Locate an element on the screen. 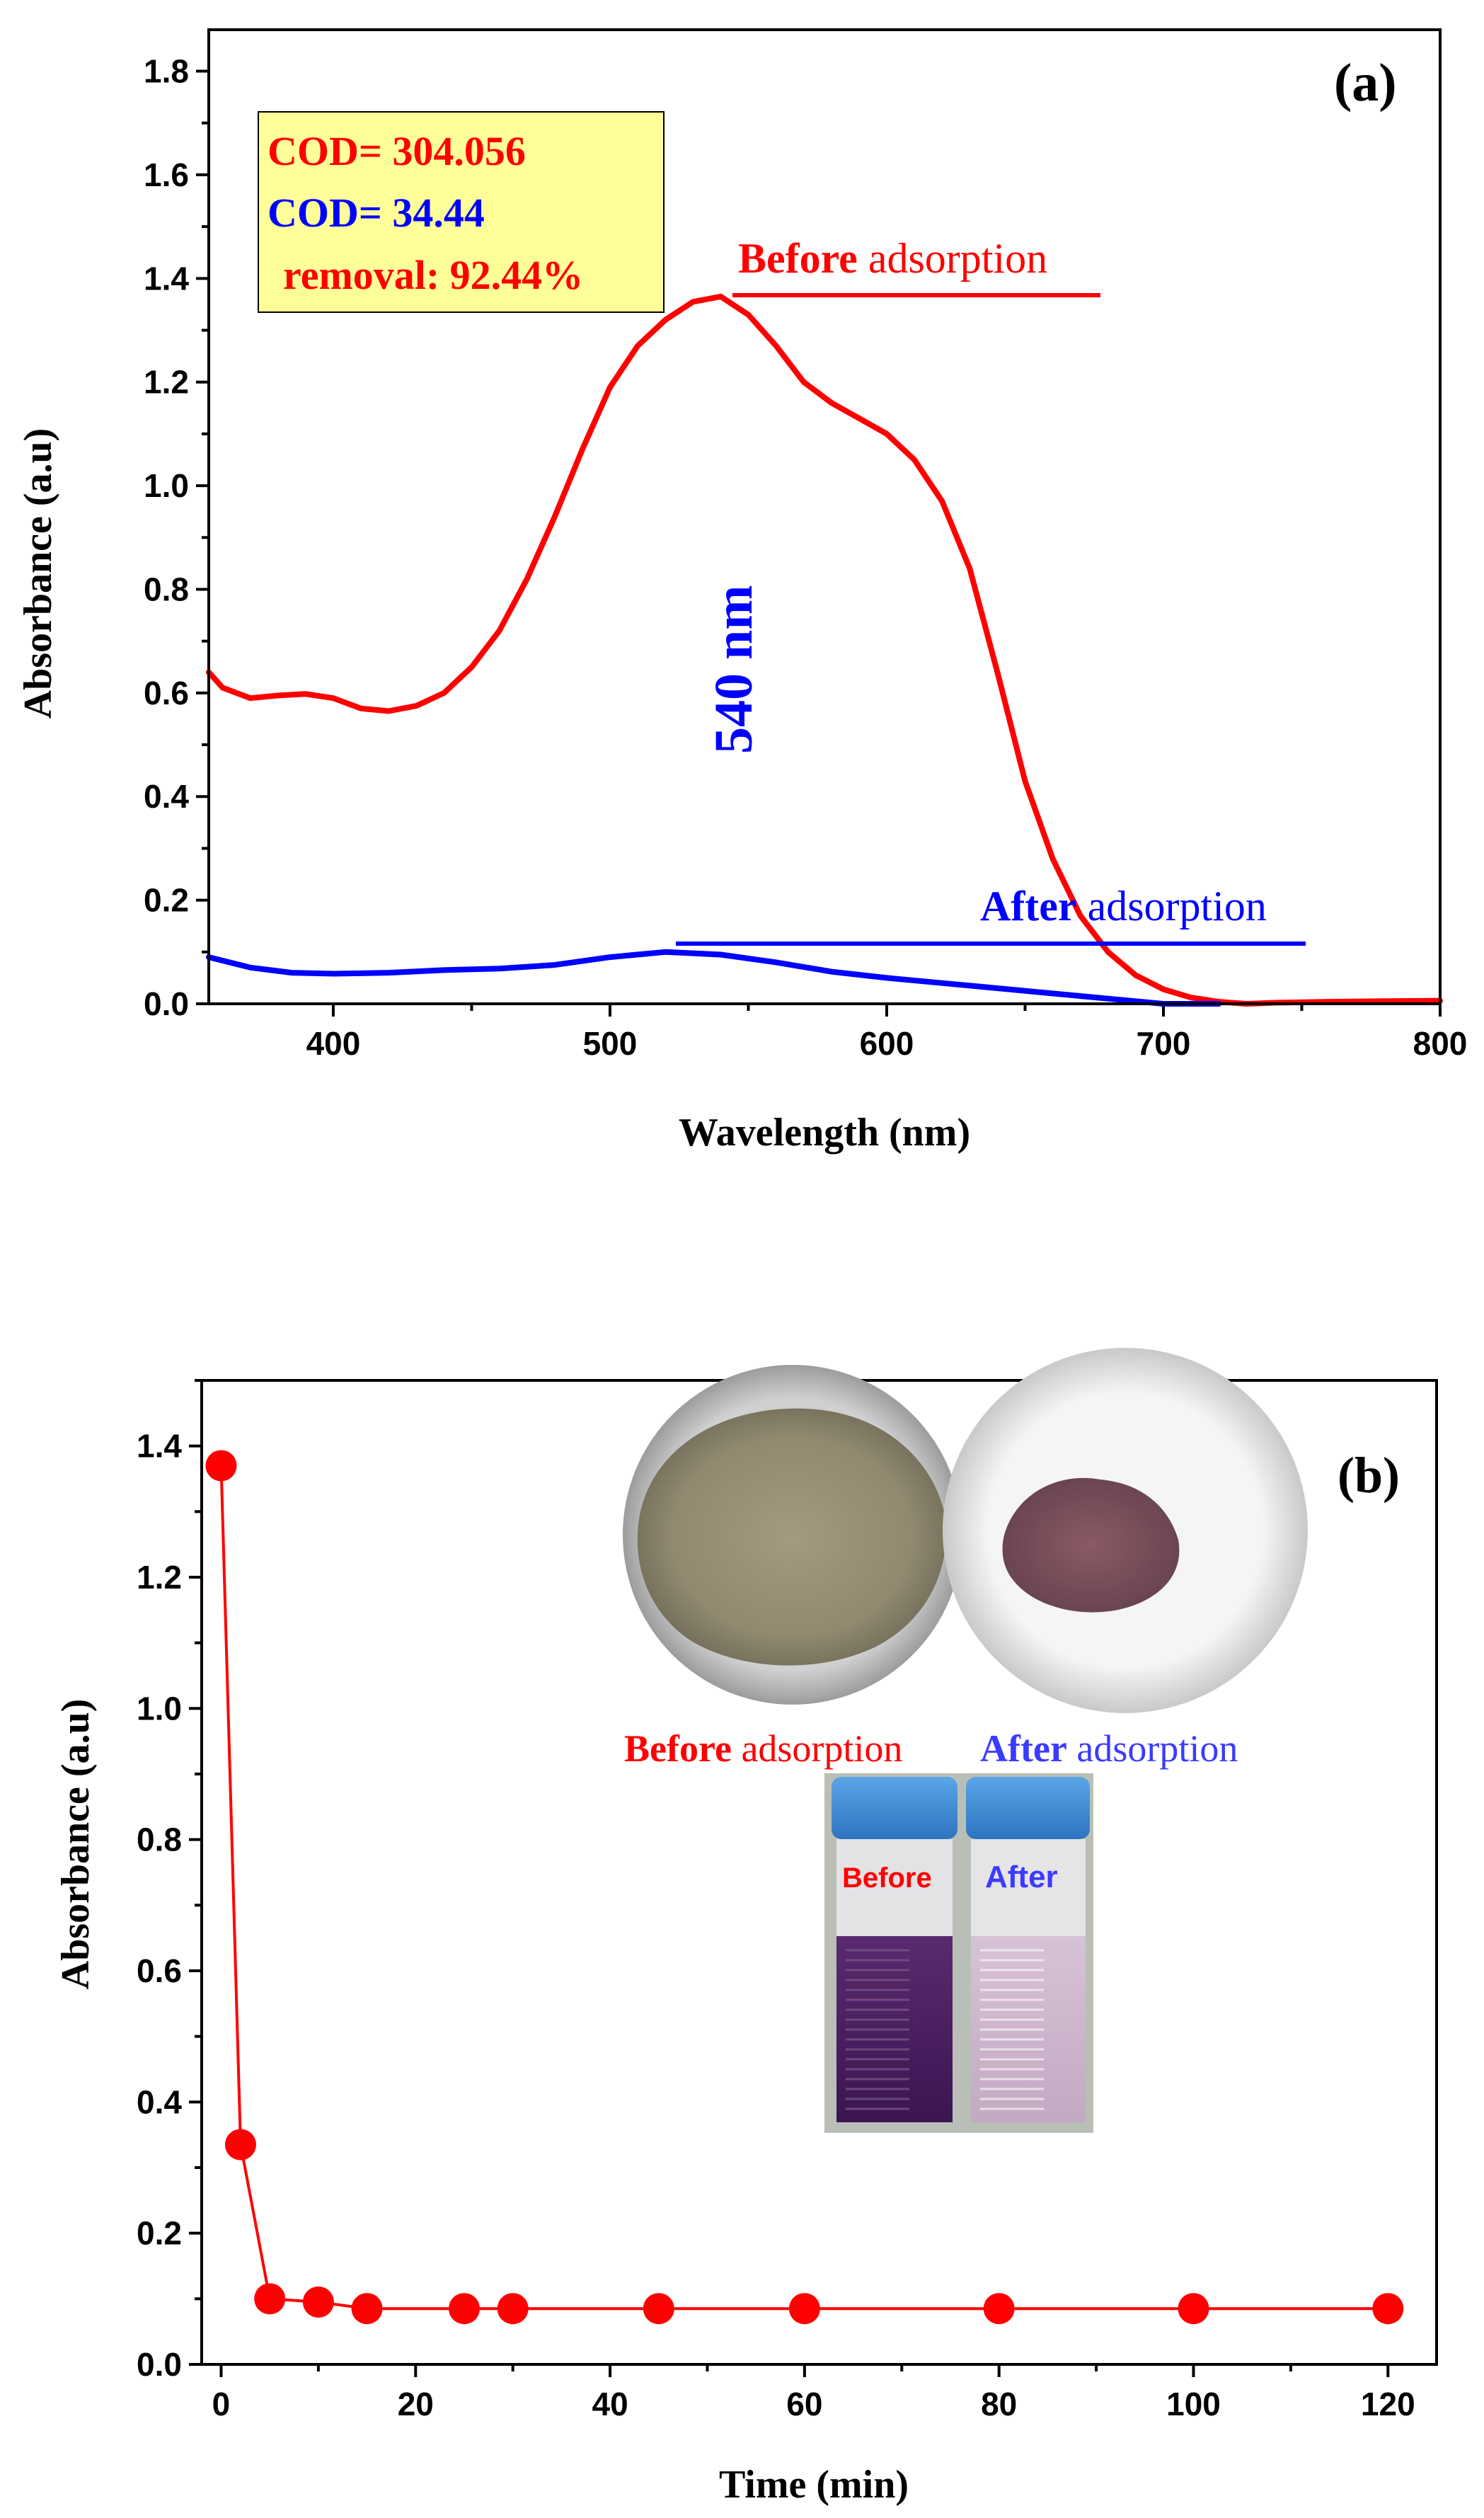 The width and height of the screenshot is (1484, 2518). panel-b-y-axis-label: Absorbance (a.u) is located at coordinates (76, 1845).